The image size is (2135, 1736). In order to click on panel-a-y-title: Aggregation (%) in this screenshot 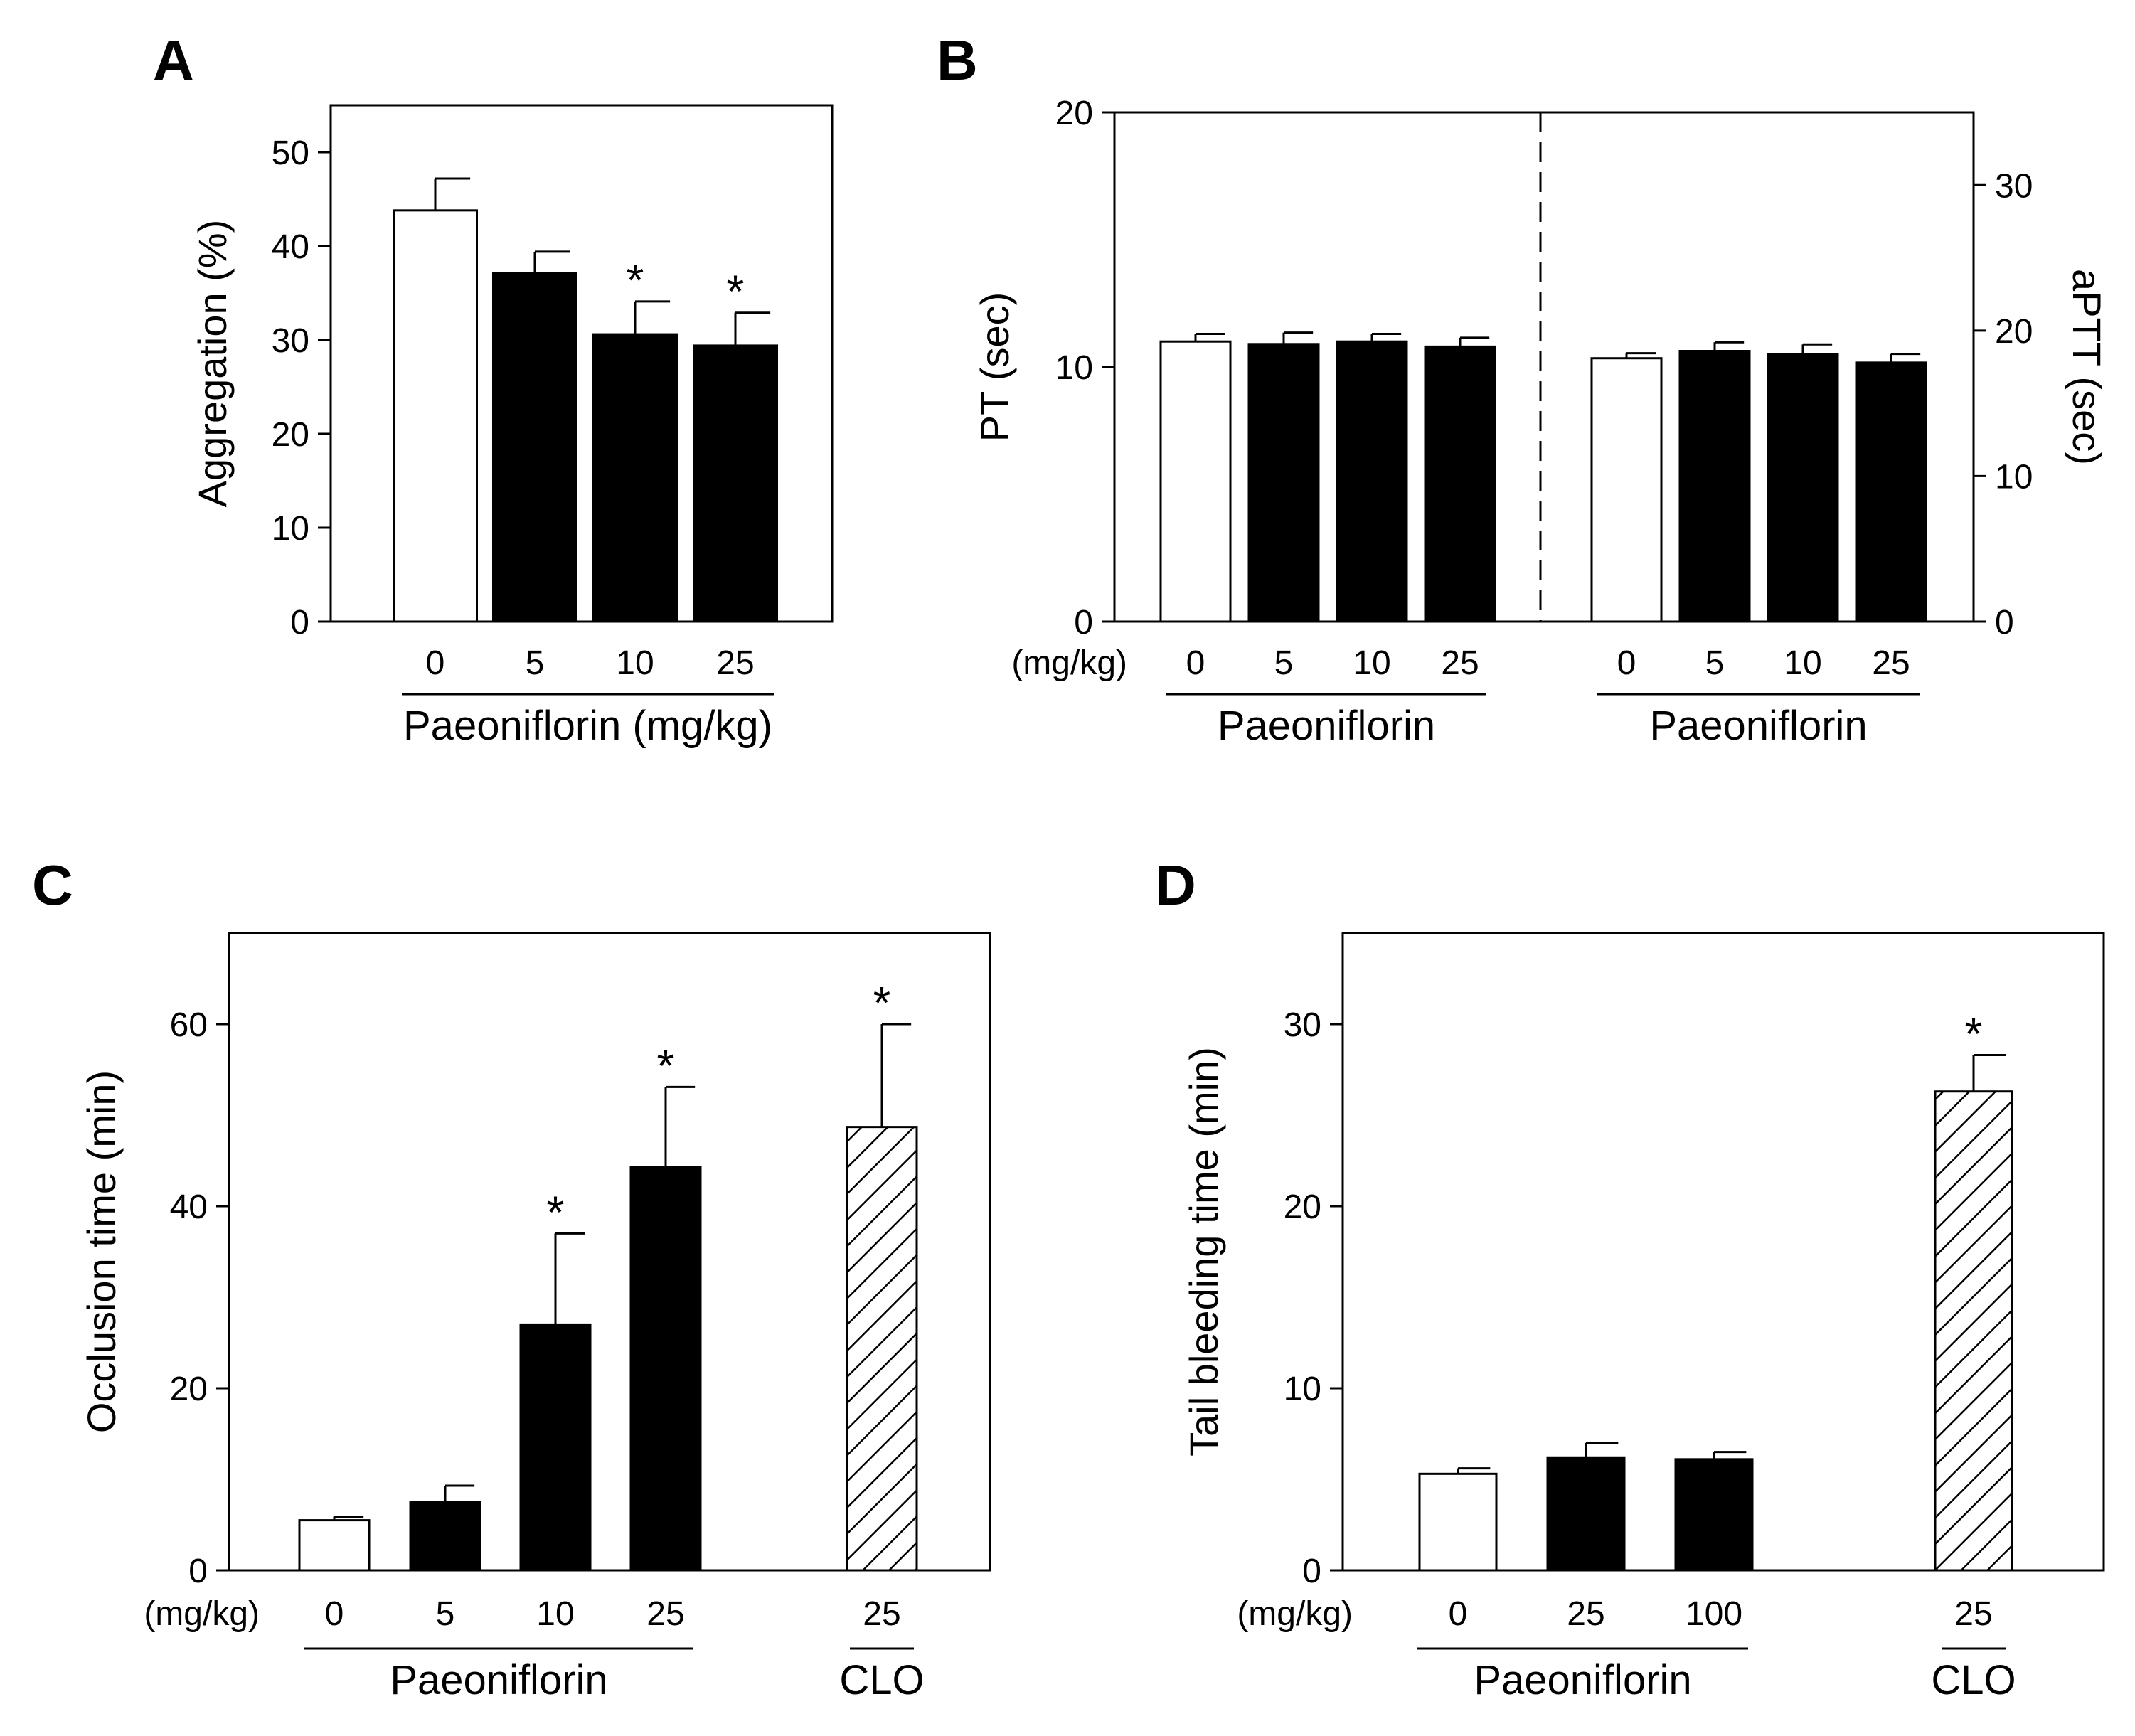, I will do `click(212, 364)`.